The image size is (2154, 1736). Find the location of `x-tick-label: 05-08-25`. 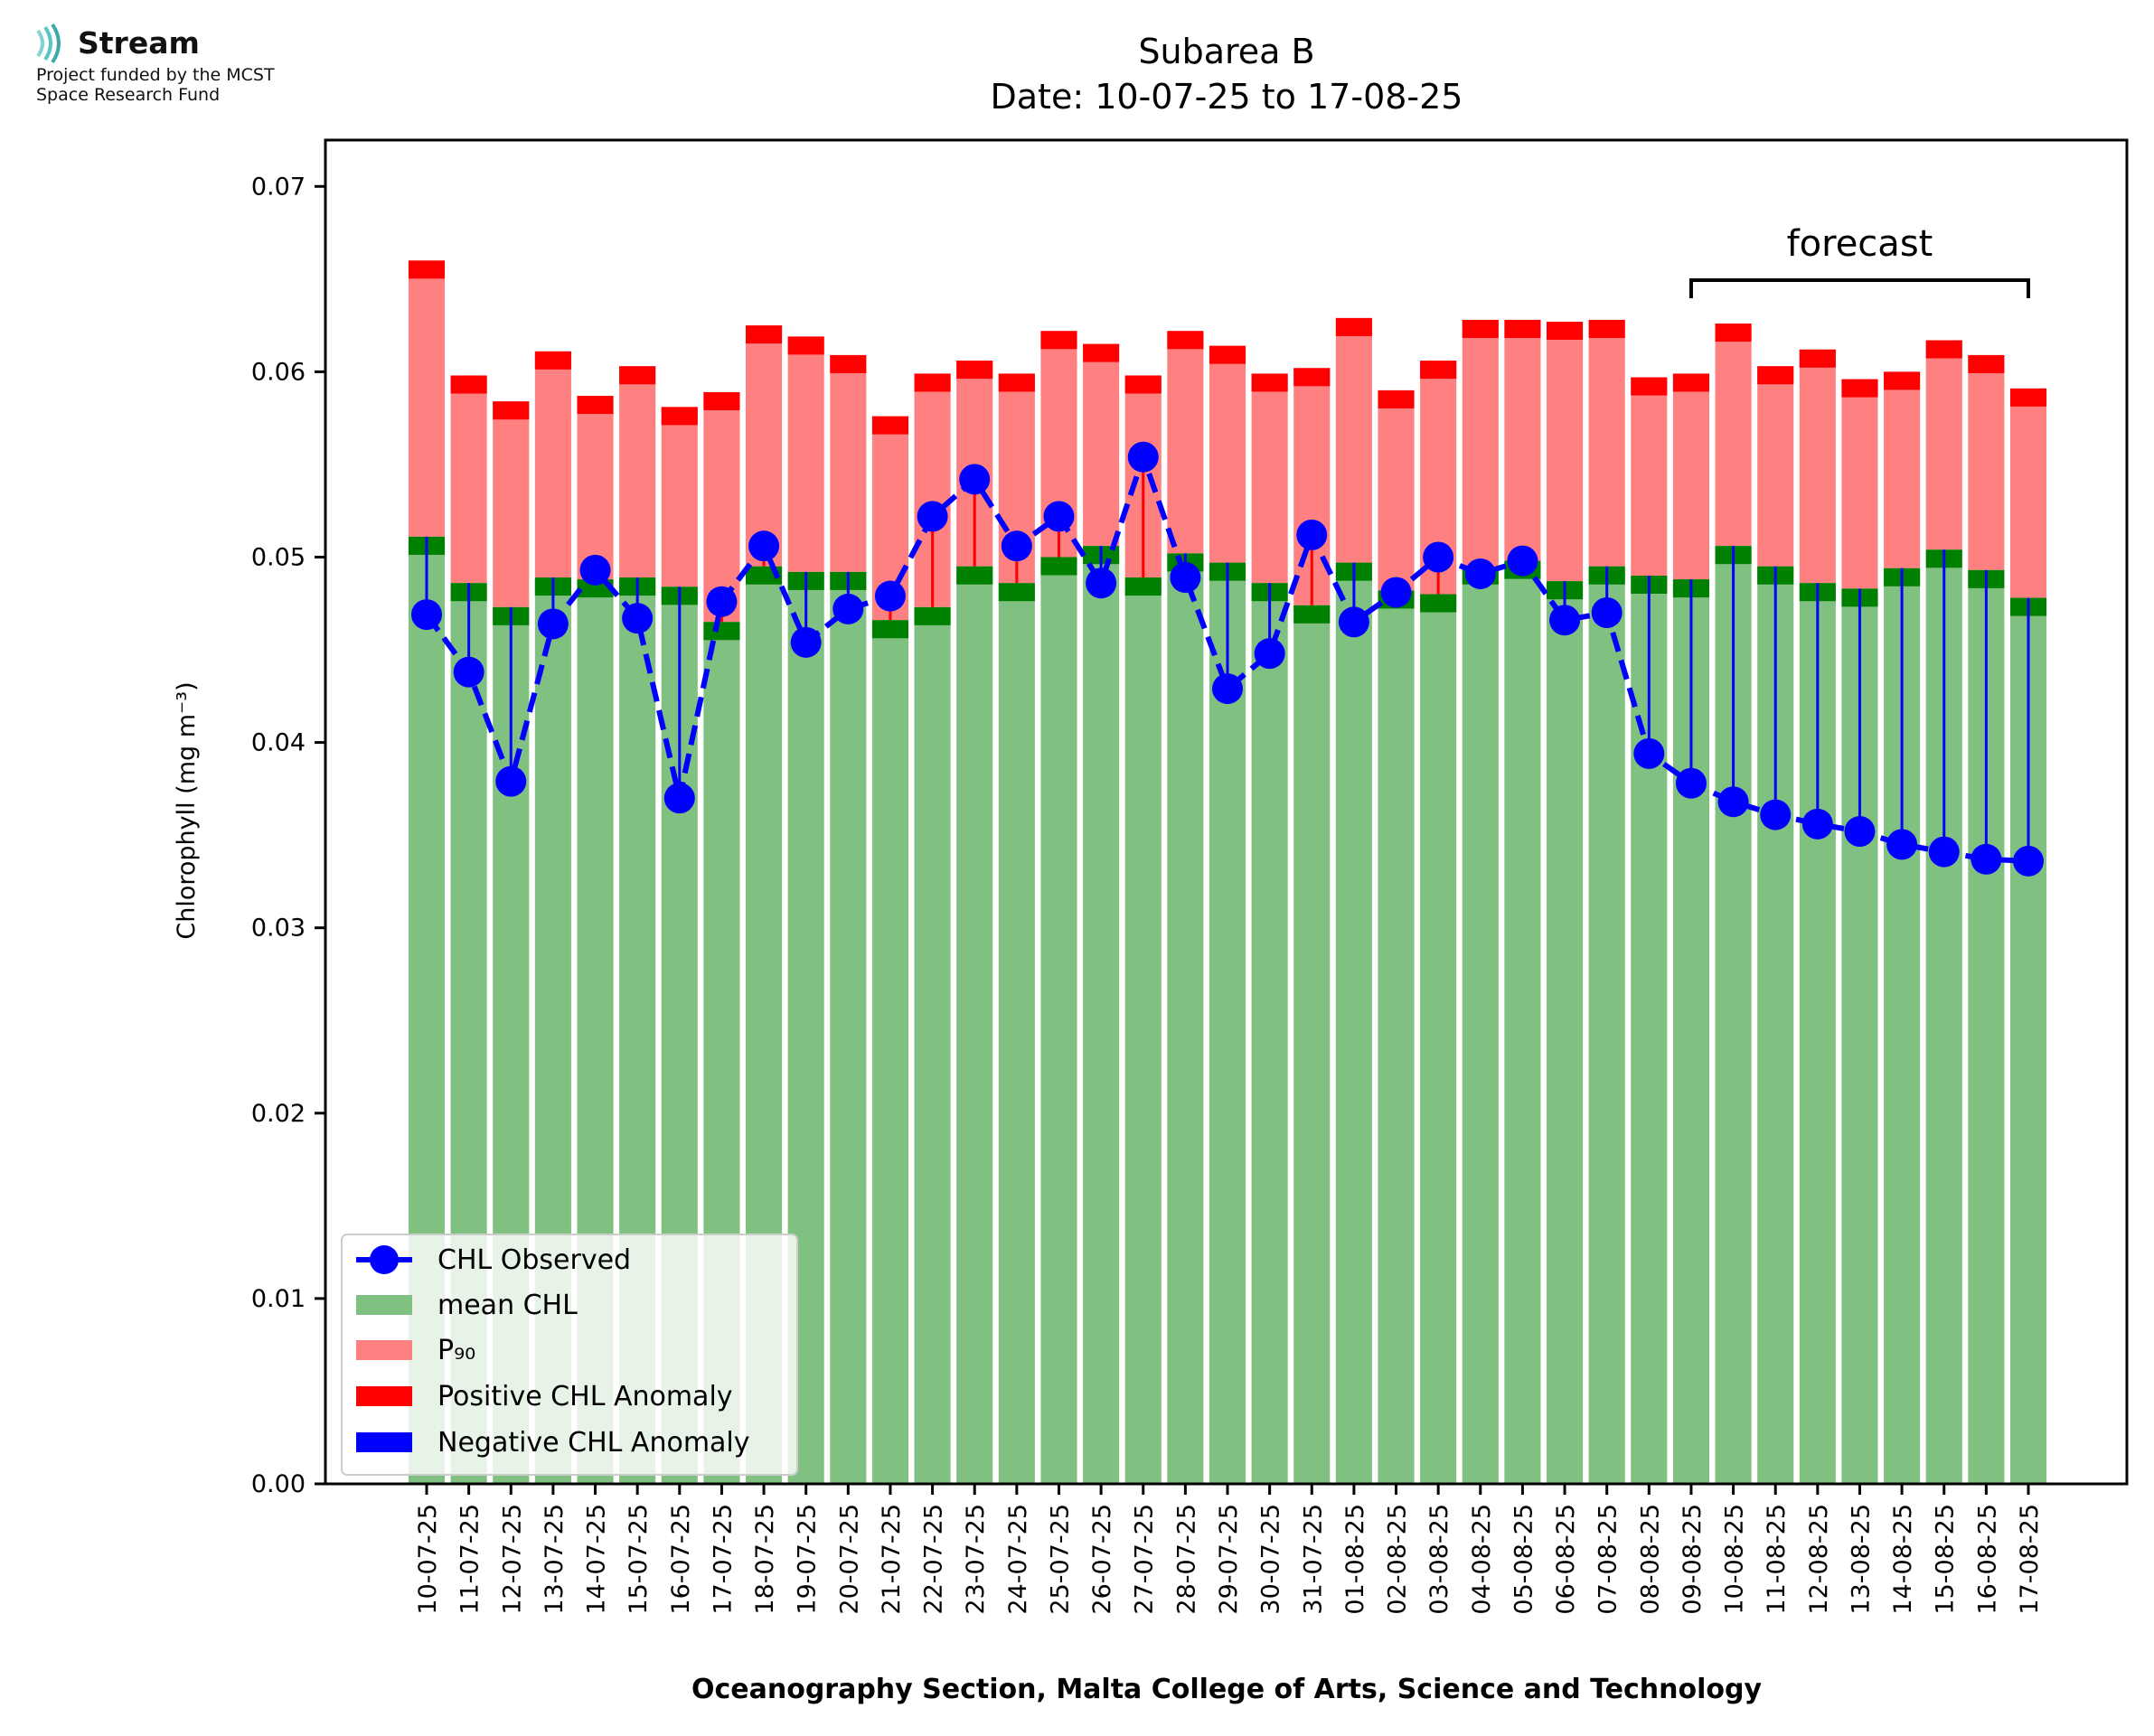

x-tick-label: 05-08-25 is located at coordinates (1524, 1560).